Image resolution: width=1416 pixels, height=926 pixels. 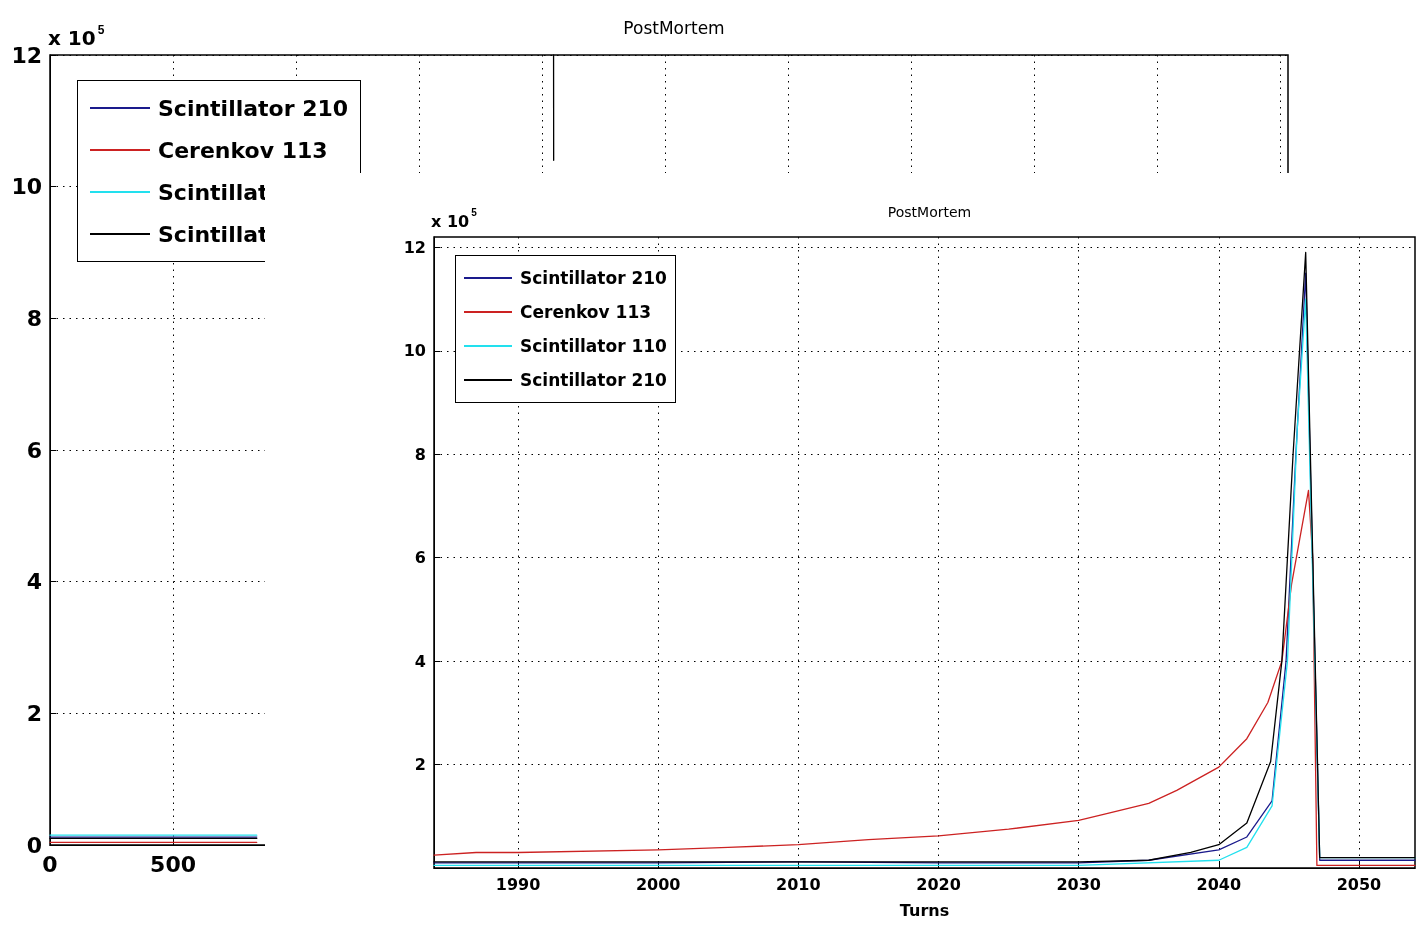 What do you see at coordinates (173, 864) in the screenshot?
I see `x-tick-label: 500` at bounding box center [173, 864].